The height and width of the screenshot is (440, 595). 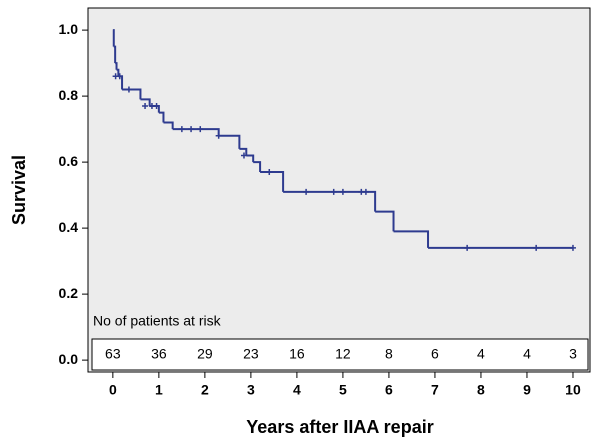 I want to click on at-risk-count: 63, so click(x=113, y=354).